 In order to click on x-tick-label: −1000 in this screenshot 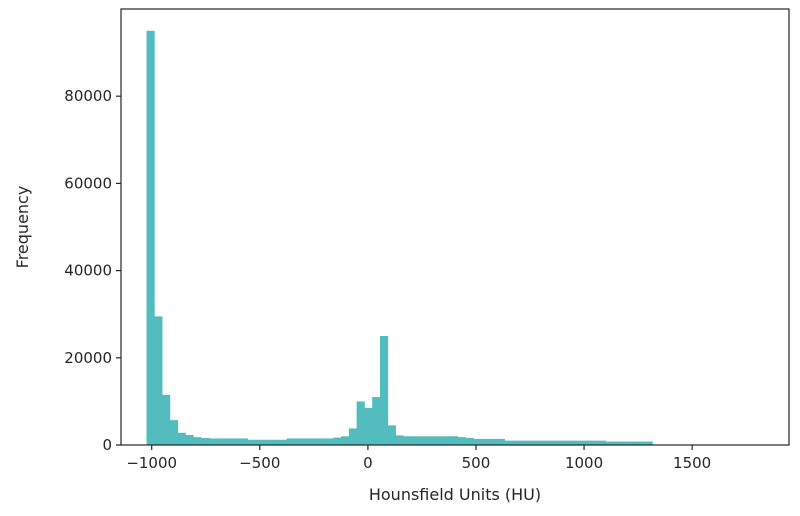, I will do `click(151, 463)`.